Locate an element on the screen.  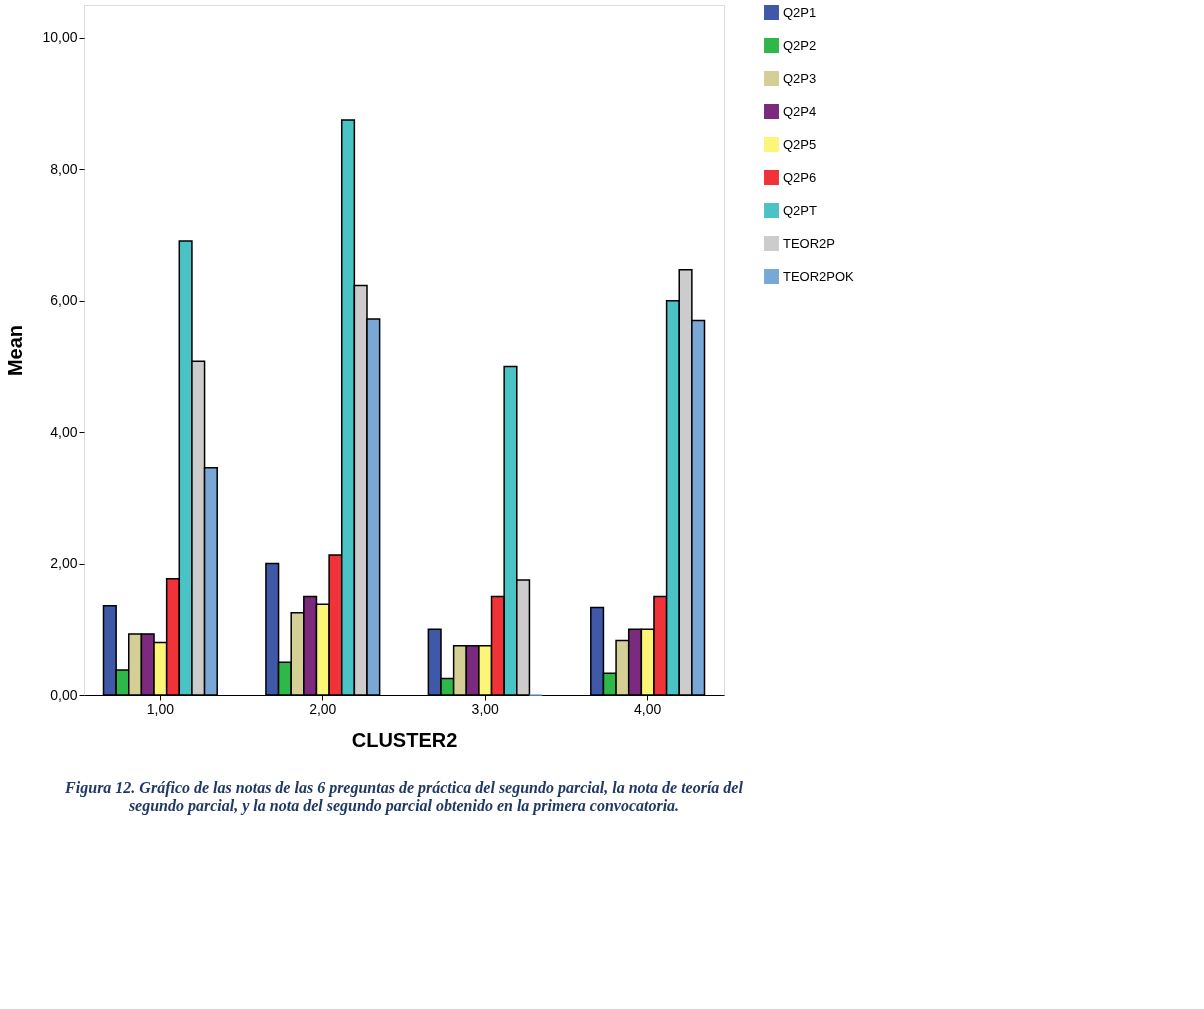
legend-label: Q2P1 is located at coordinates (800, 12).